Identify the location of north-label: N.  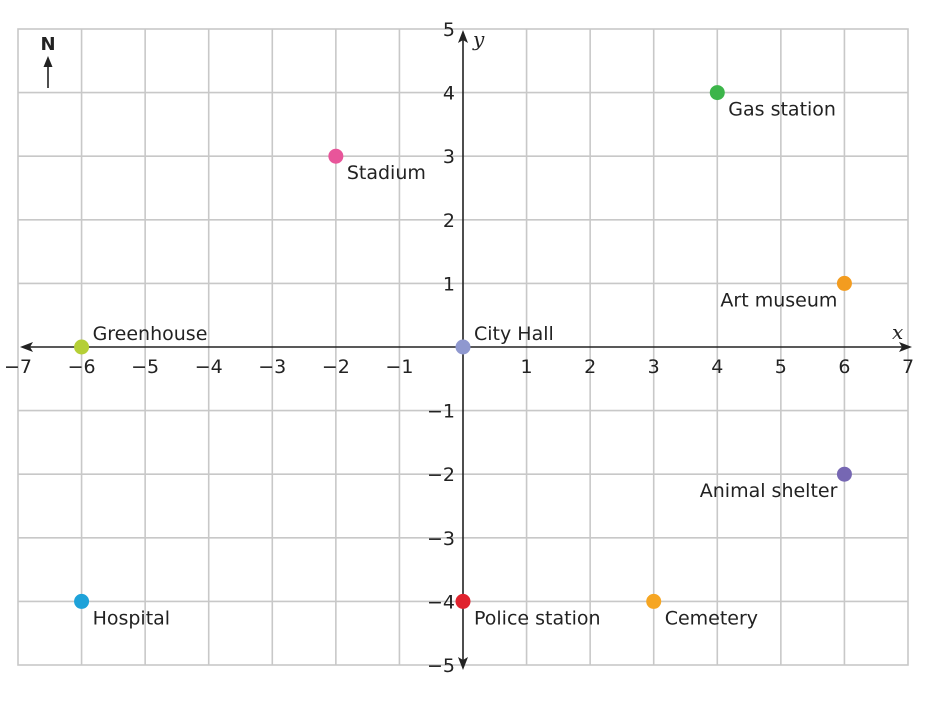
(47, 44).